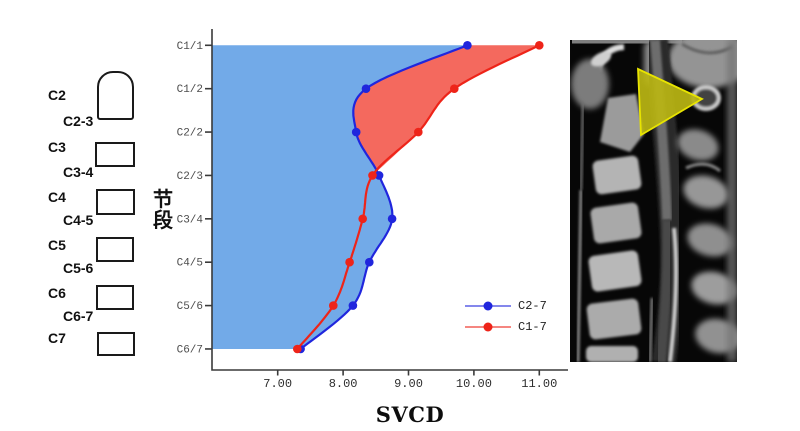 This screenshot has height=431, width=800. Describe the element at coordinates (532, 305) in the screenshot. I see `legend-label: C2-7` at that location.